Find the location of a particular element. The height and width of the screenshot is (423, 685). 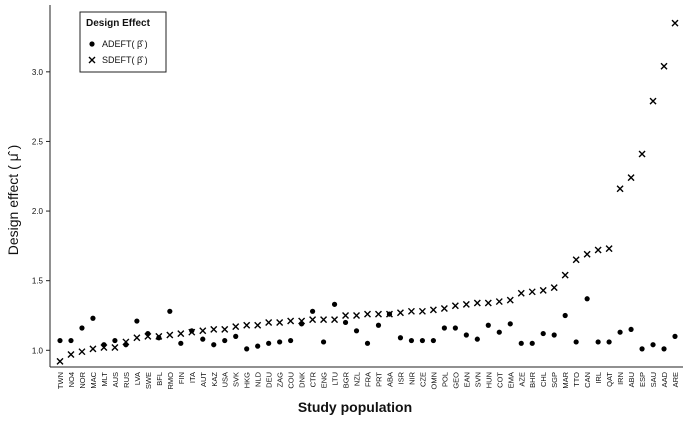

x-tick-label: BGR is located at coordinates (346, 379).